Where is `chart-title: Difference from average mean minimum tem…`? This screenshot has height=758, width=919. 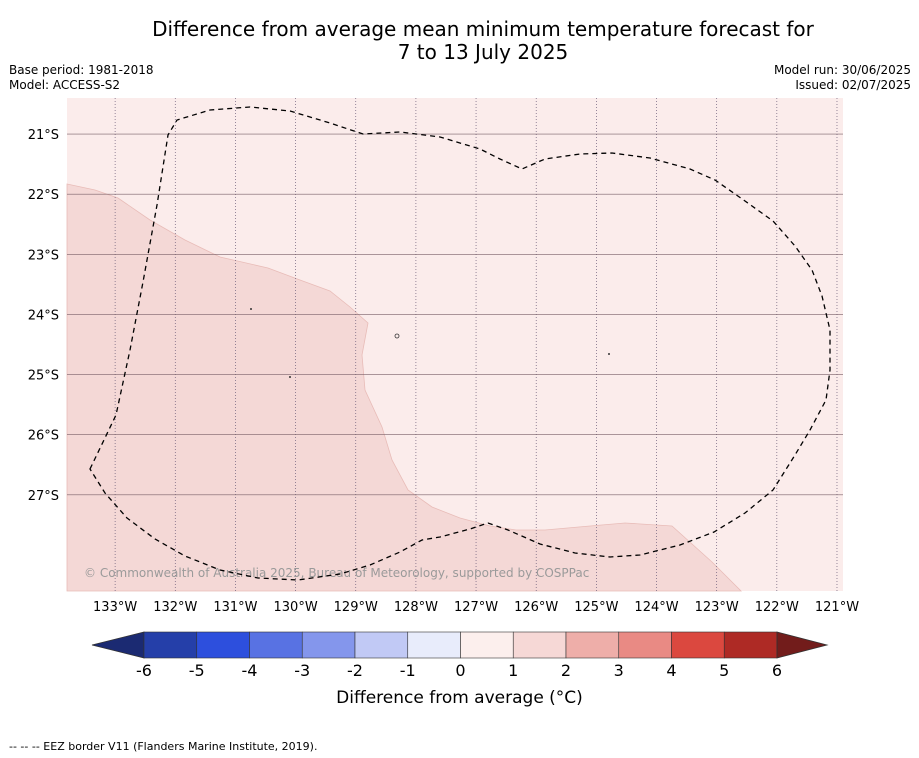 chart-title: Difference from average mean minimum tem… is located at coordinates (459, 41).